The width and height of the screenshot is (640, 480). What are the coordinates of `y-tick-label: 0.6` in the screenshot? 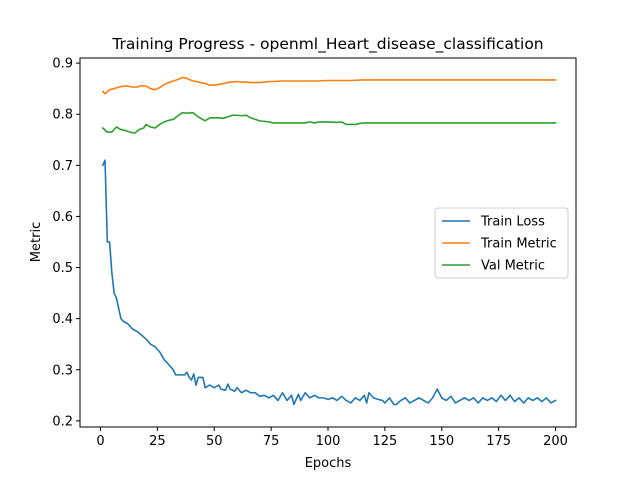 It's located at (62, 217).